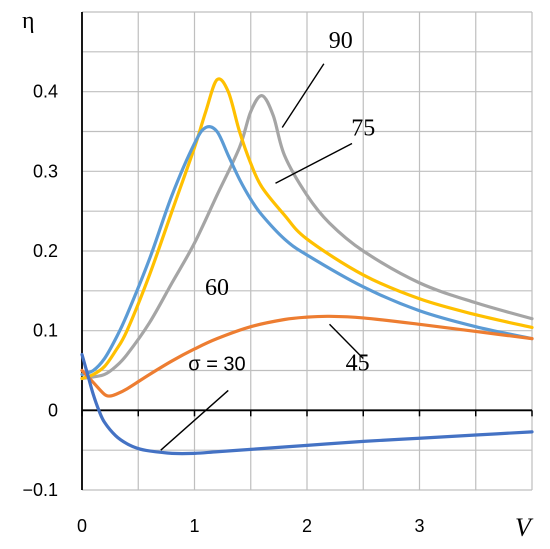 This screenshot has height=549, width=550. What do you see at coordinates (45, 92) in the screenshot?
I see `y-tick-label: 0.4` at bounding box center [45, 92].